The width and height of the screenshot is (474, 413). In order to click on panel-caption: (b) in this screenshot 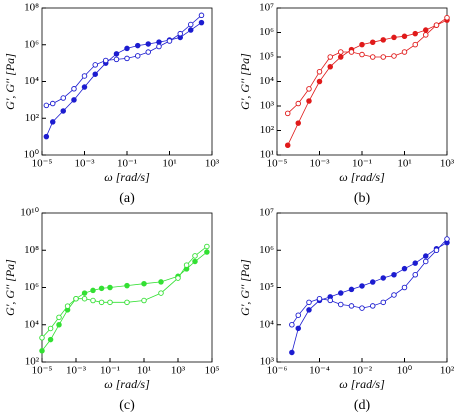, I will do `click(362, 198)`.